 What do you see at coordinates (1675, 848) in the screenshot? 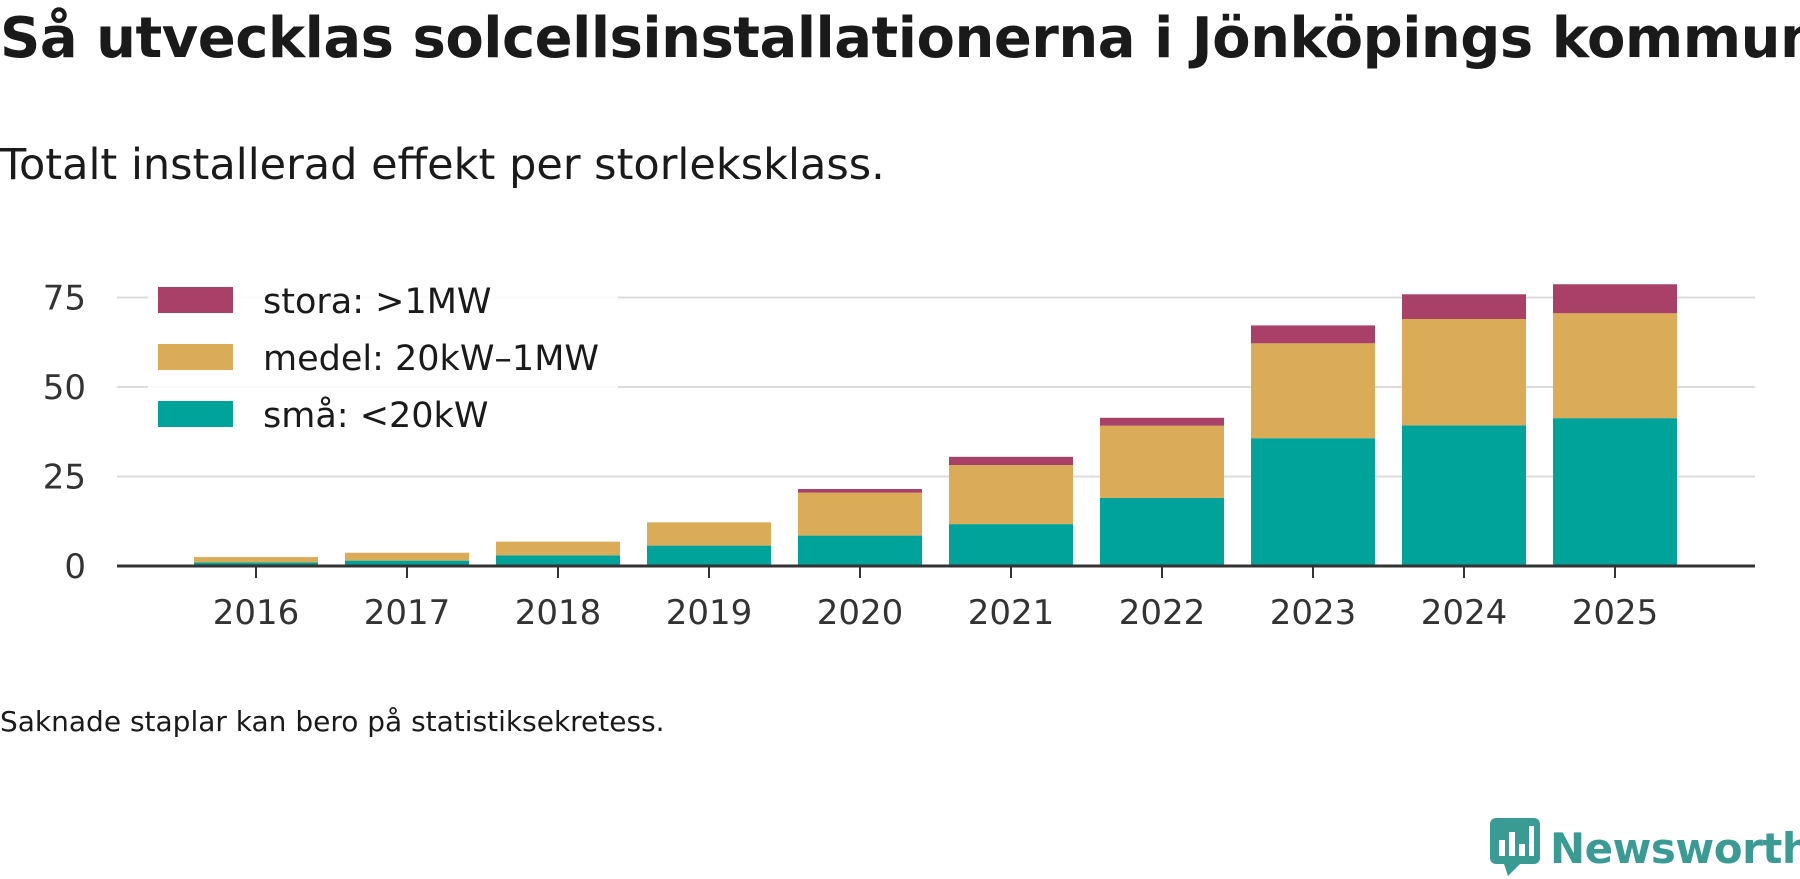
I see `brand-name: Newsworthy` at bounding box center [1675, 848].